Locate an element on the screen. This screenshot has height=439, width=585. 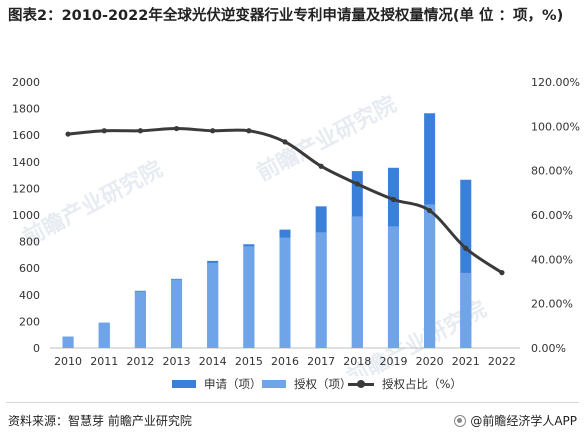
legend-item-ratio: 授权占比（%） is located at coordinates (405, 384).